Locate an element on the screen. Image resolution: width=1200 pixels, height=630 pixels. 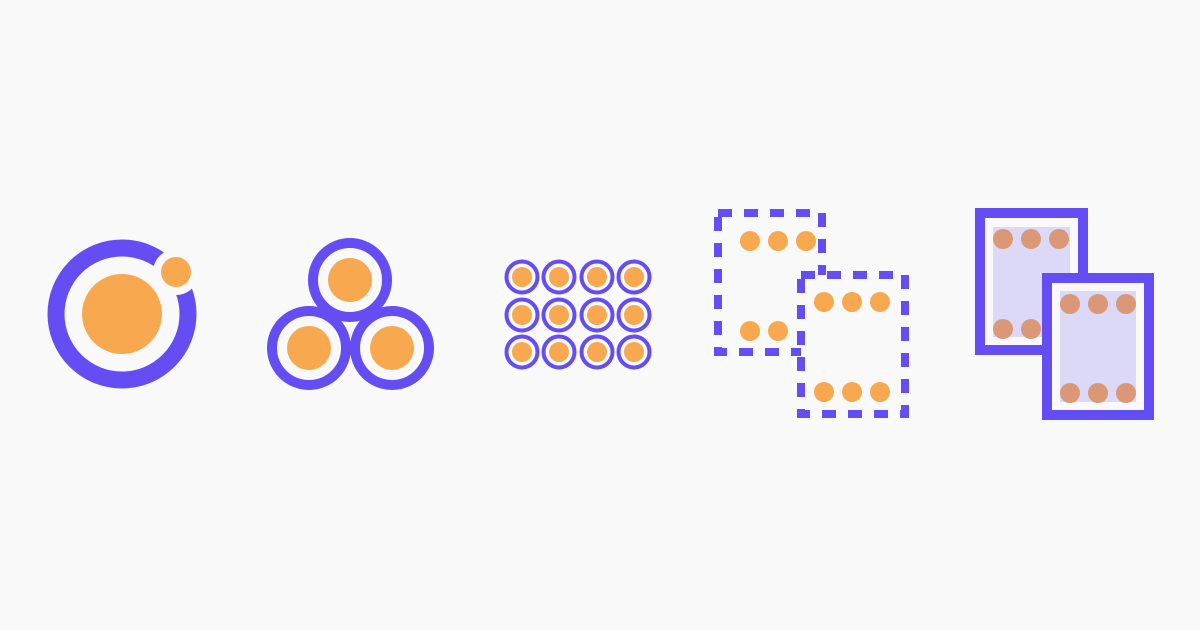
ionic-logo-icon is located at coordinates (123, 314).